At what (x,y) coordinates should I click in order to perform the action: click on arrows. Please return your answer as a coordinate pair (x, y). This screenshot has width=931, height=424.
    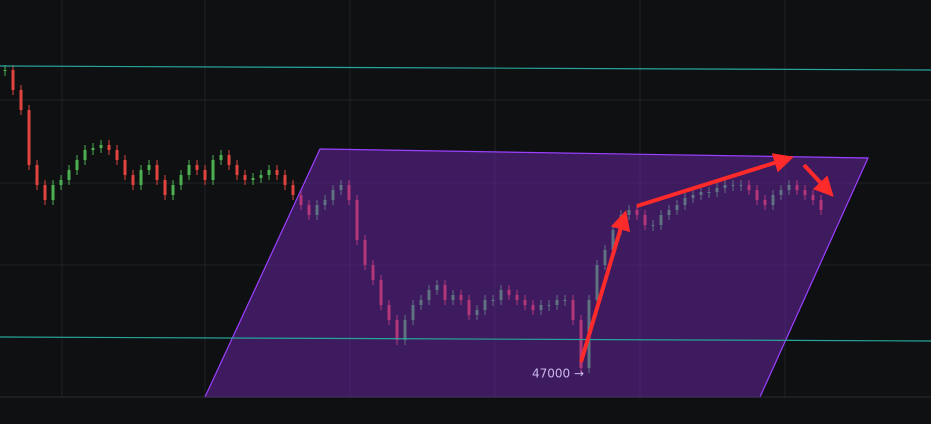
    Looking at the image, I should click on (706, 258).